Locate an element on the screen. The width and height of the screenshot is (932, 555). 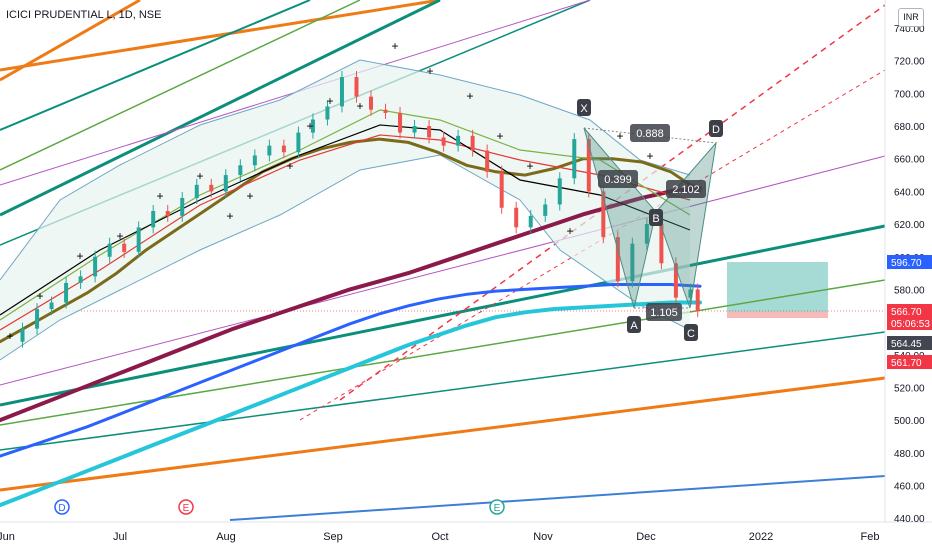
pattern-point-label: X is located at coordinates (584, 109).